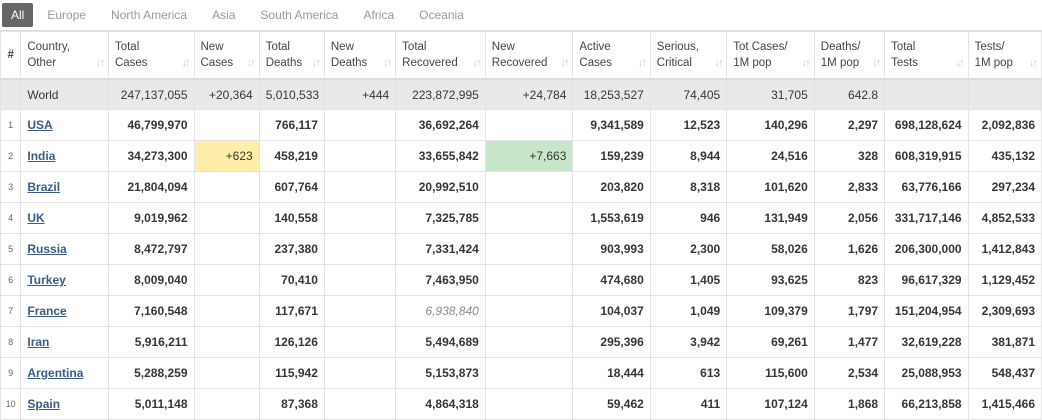  What do you see at coordinates (41, 156) in the screenshot?
I see `country-link: India` at bounding box center [41, 156].